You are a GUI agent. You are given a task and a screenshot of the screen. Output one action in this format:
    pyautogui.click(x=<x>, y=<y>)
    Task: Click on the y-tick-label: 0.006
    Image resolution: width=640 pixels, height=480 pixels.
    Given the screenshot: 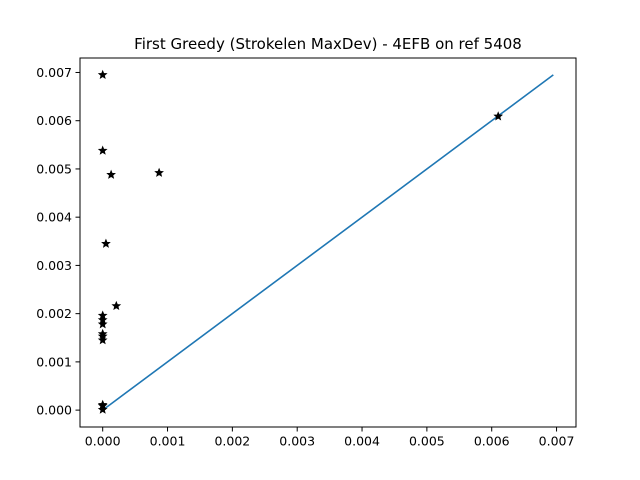 What is the action you would take?
    pyautogui.click(x=54, y=120)
    